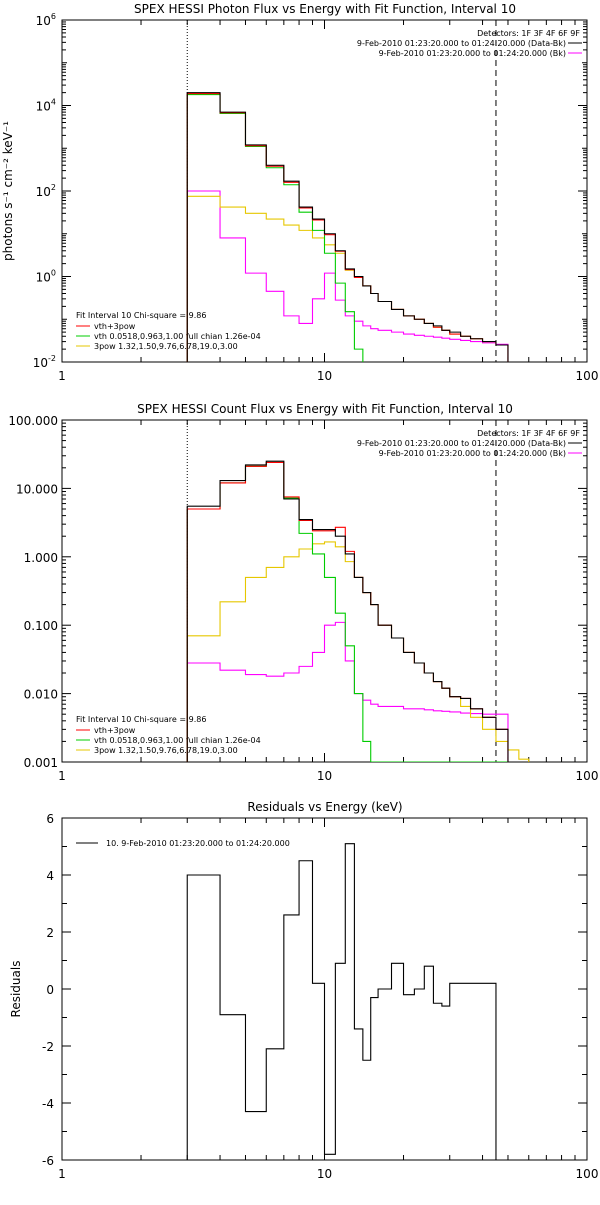 The width and height of the screenshot is (600, 1205). What do you see at coordinates (50, 933) in the screenshot?
I see `y-tick-label: 2` at bounding box center [50, 933].